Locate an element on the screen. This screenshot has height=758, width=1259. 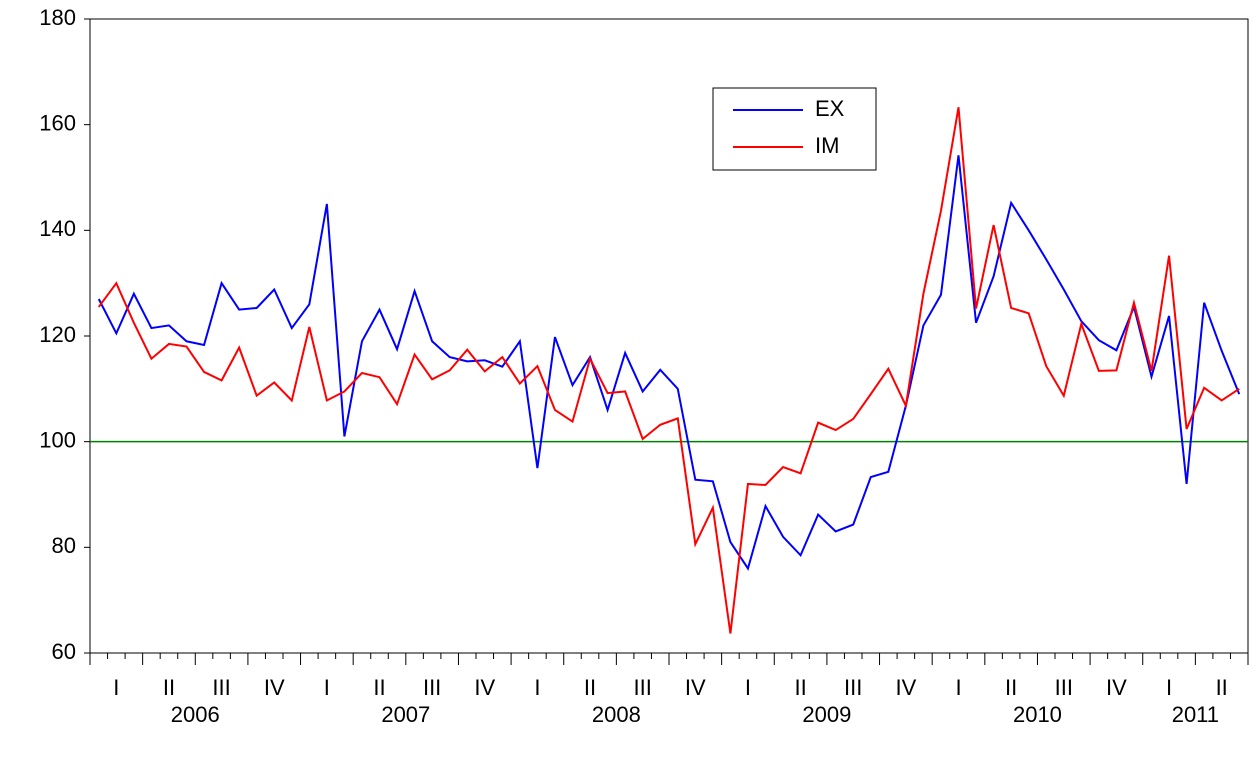
x-year-label: 2007 is located at coordinates (405, 714).